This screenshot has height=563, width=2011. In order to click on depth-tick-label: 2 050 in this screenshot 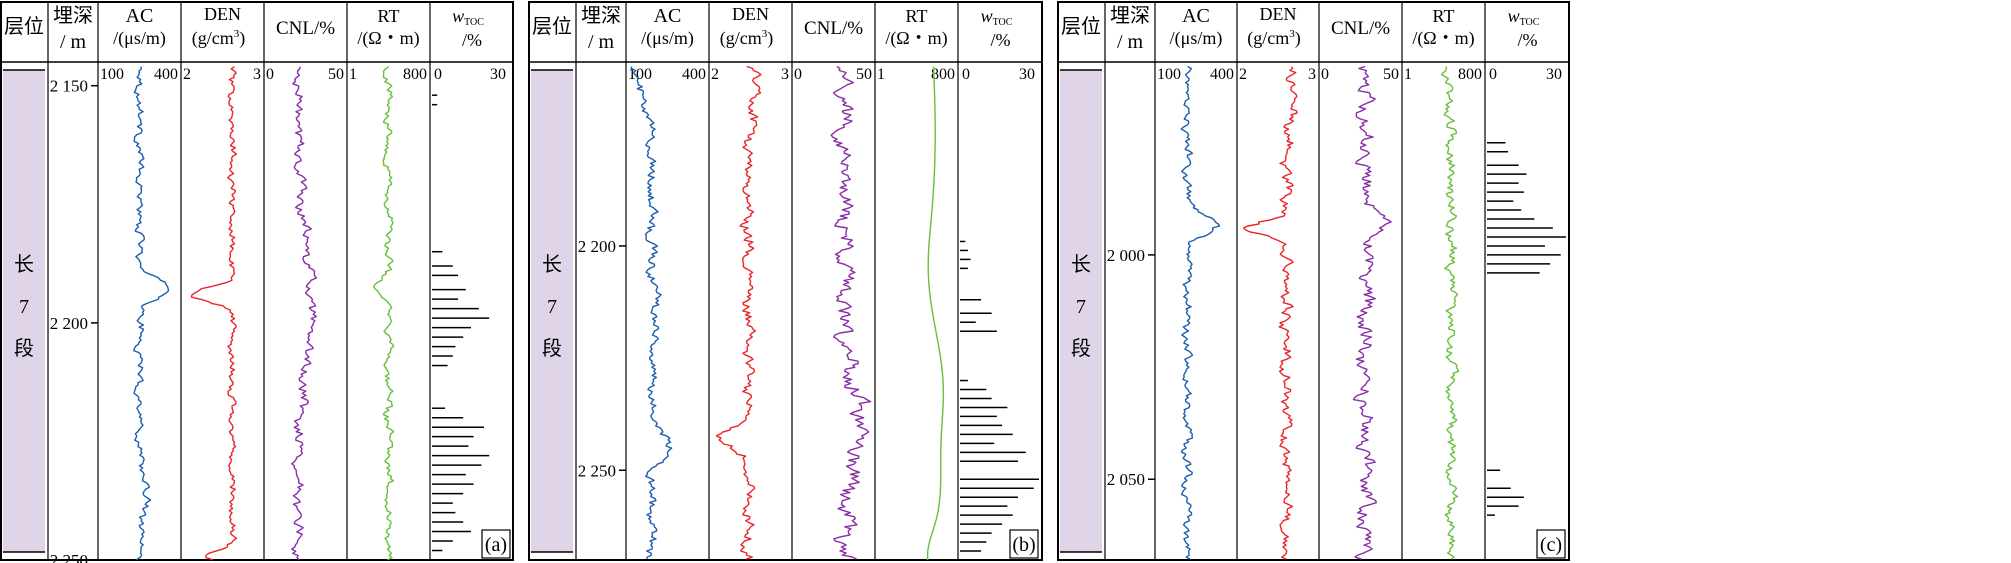, I will do `click(1126, 479)`.